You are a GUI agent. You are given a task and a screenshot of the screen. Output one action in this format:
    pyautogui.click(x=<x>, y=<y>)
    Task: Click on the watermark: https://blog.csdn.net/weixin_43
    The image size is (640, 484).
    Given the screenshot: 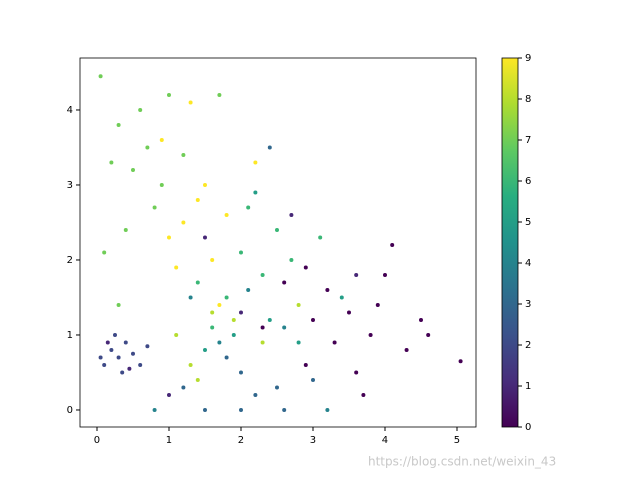 What is the action you would take?
    pyautogui.click(x=462, y=462)
    